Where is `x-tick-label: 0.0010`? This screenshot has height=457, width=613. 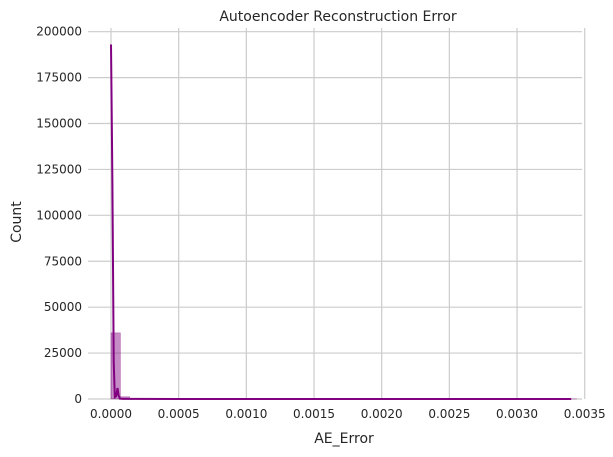
x-tick-label: 0.0010 is located at coordinates (246, 414).